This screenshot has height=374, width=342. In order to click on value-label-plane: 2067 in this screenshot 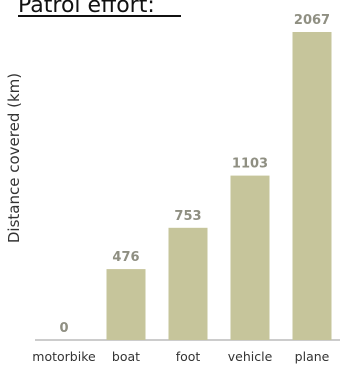, I will do `click(312, 20)`.